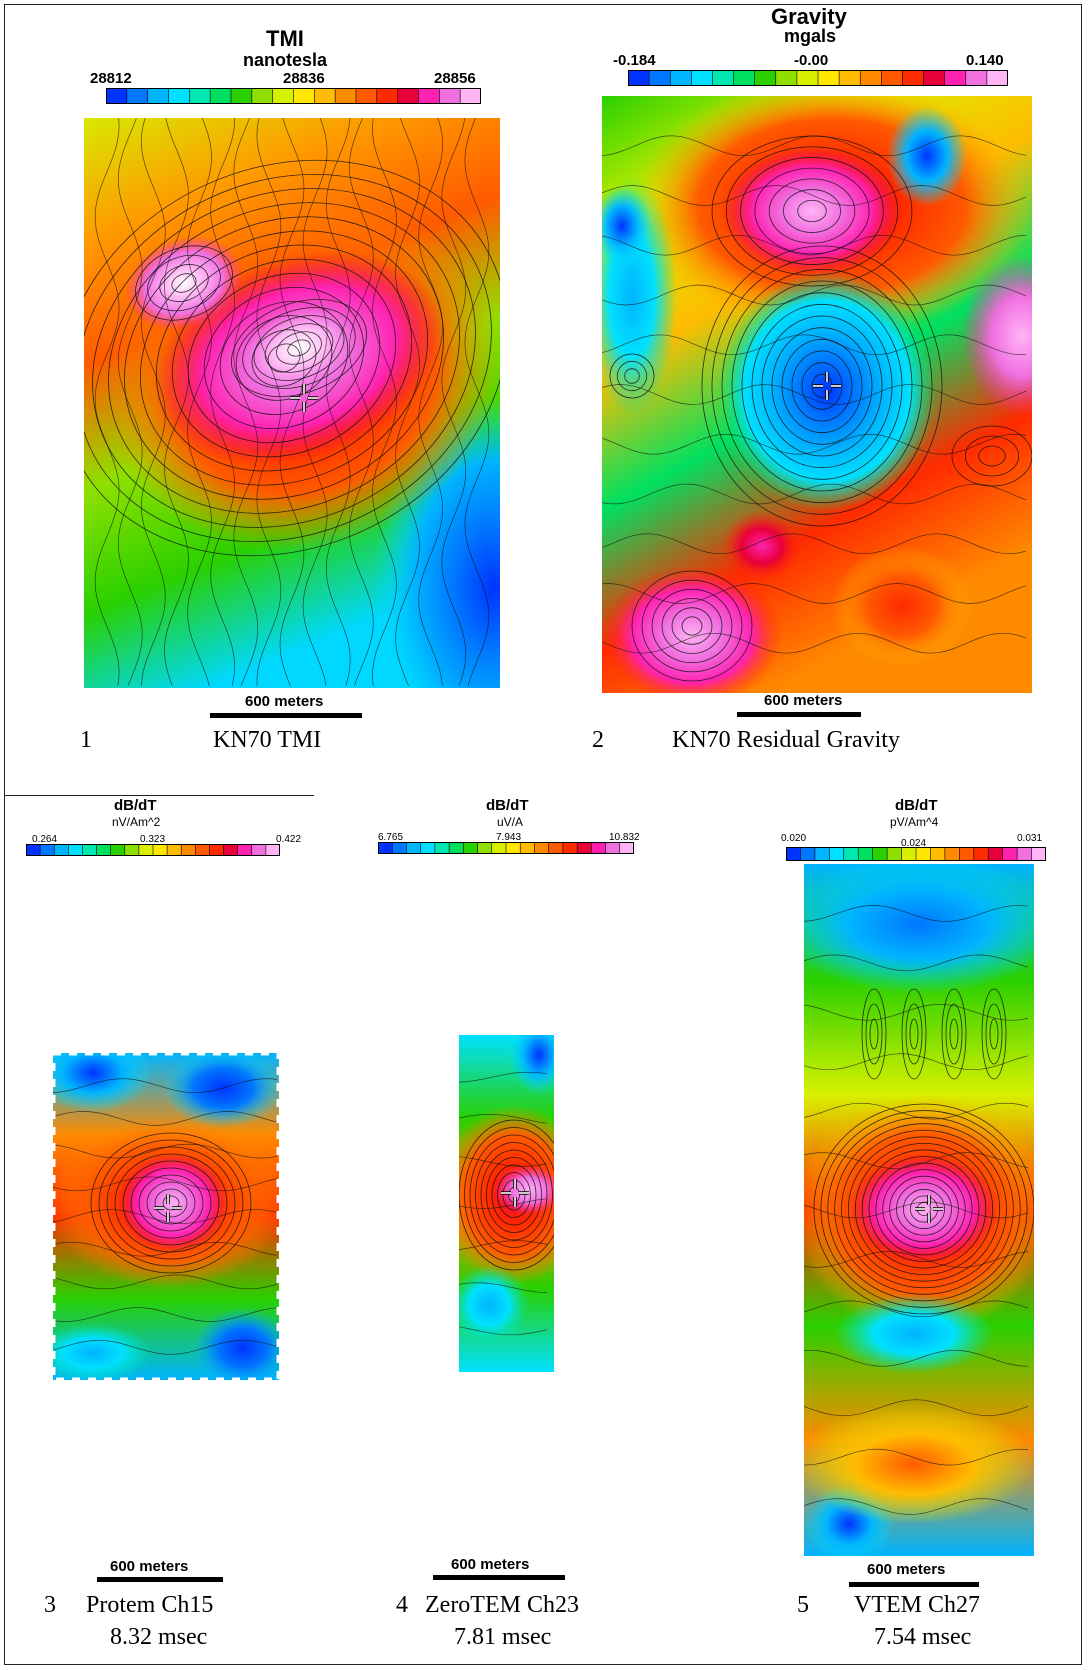 This screenshot has width=1088, height=1670. Describe the element at coordinates (502, 1605) in the screenshot. I see `panel-title: ZeroTEM Ch23` at that location.